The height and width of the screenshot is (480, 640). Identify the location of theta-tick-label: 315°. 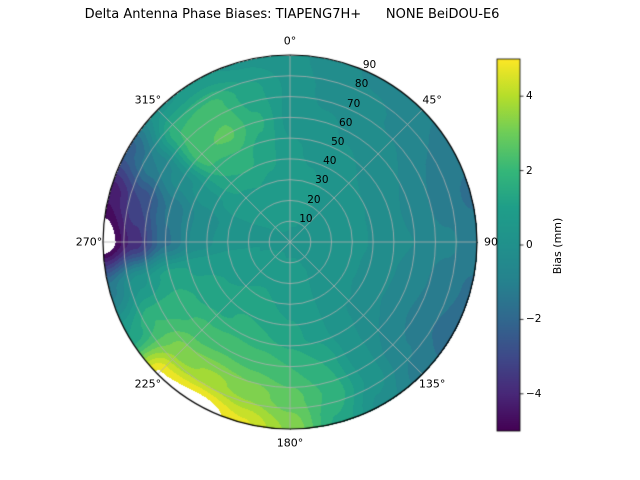
(148, 100).